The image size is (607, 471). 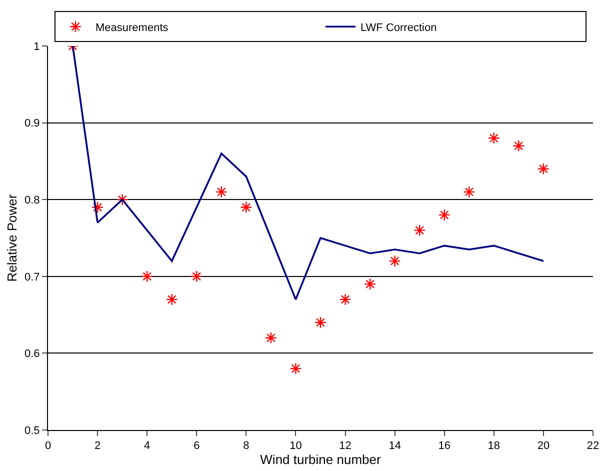 What do you see at coordinates (543, 446) in the screenshot?
I see `x-tick-label: 20` at bounding box center [543, 446].